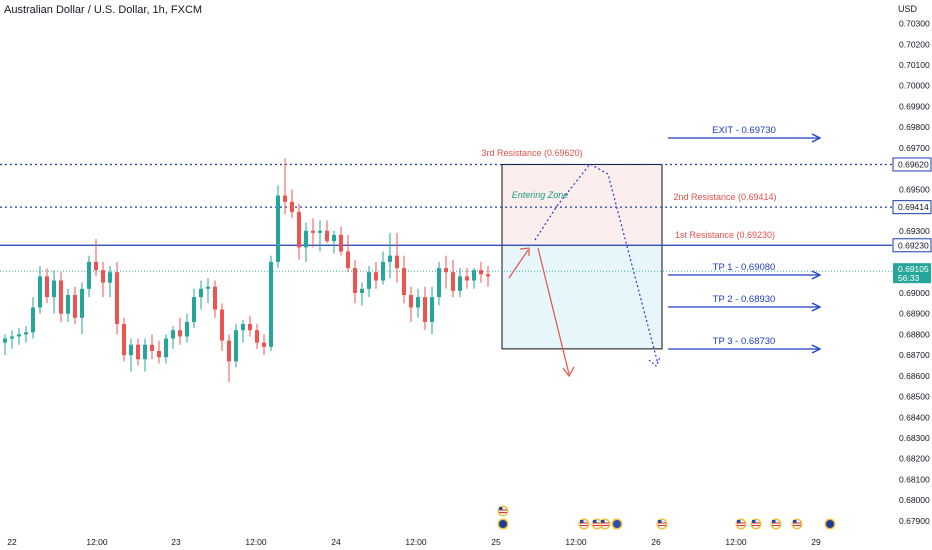  Describe the element at coordinates (503, 524) in the screenshot. I see `au-flag-marker` at that location.